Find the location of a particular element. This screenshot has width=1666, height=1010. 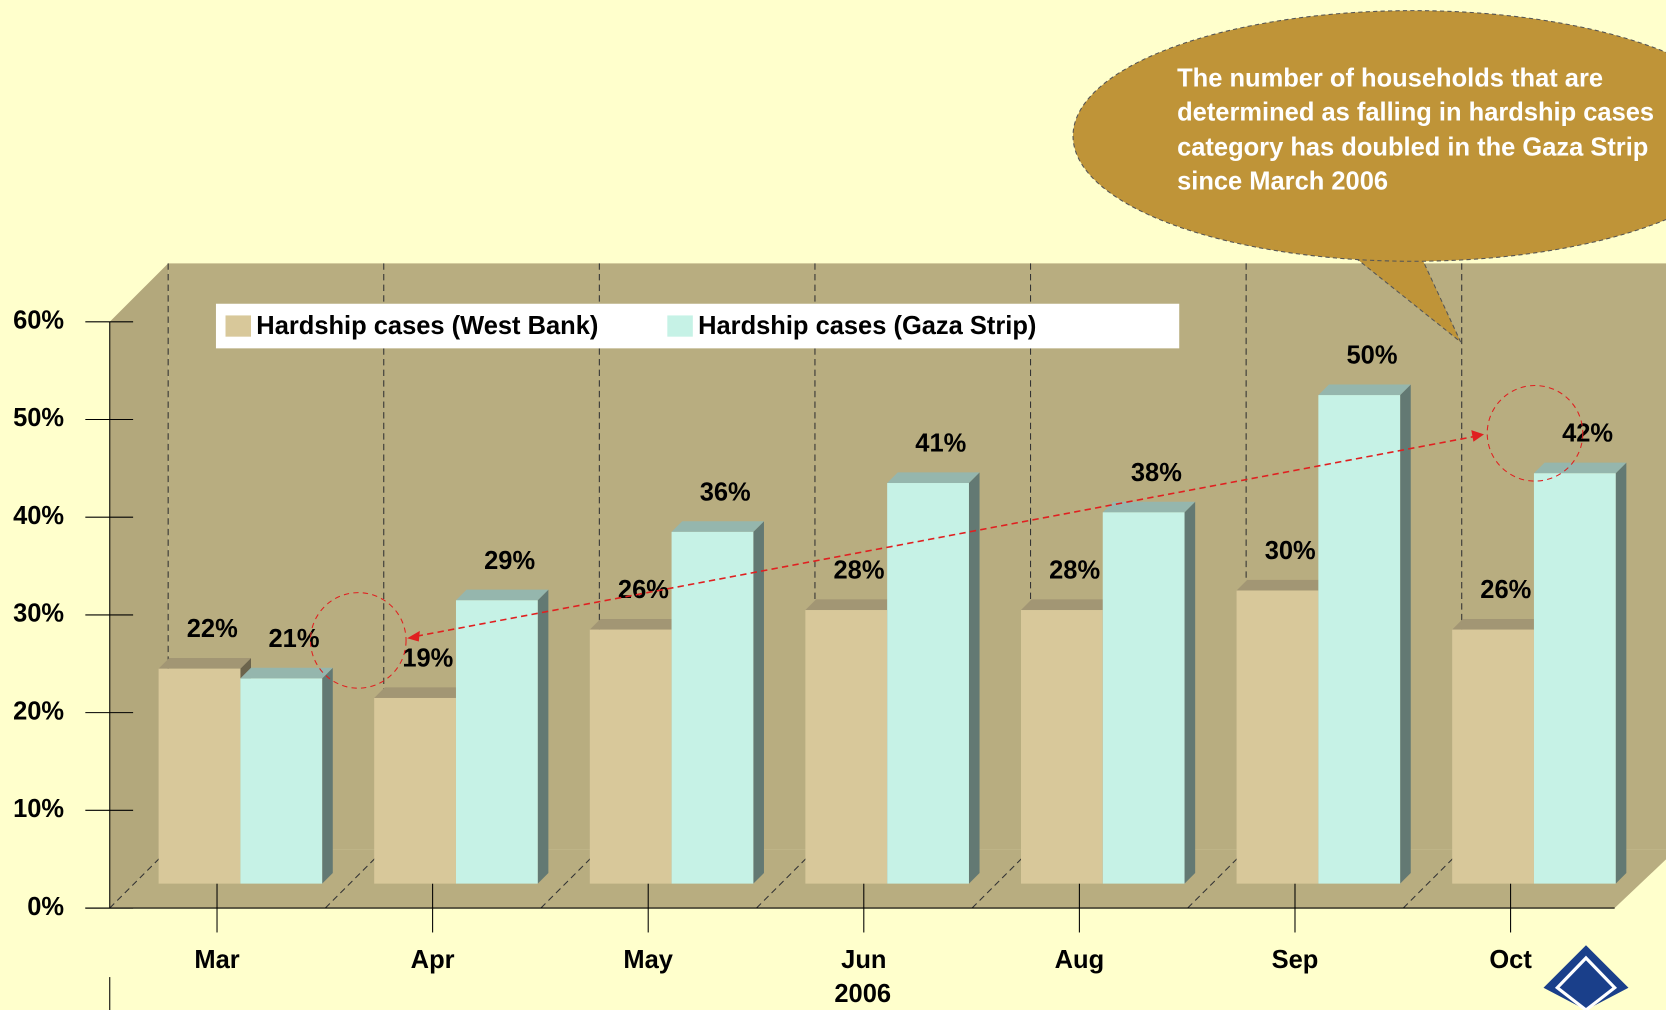

logo is located at coordinates (1586, 977).